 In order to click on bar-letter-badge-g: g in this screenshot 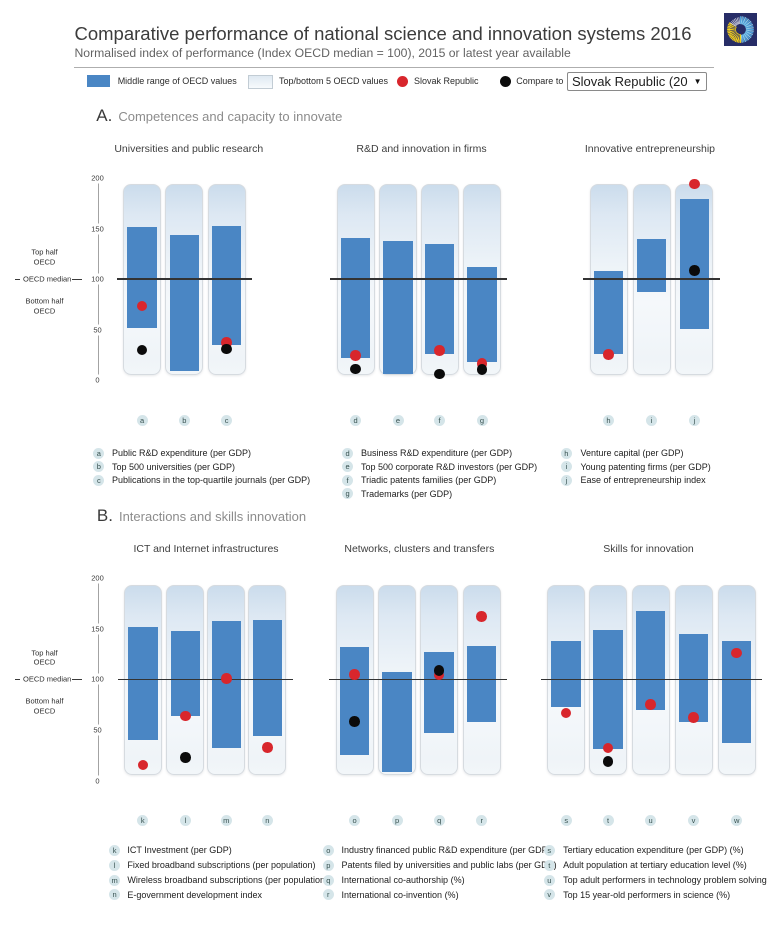, I will do `click(482, 421)`.